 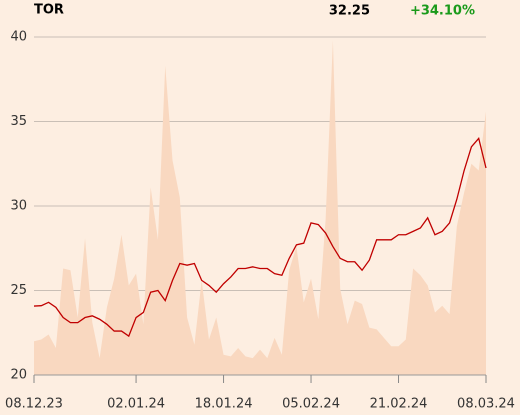 What do you see at coordinates (18, 290) in the screenshot?
I see `y-tick-label: 25` at bounding box center [18, 290].